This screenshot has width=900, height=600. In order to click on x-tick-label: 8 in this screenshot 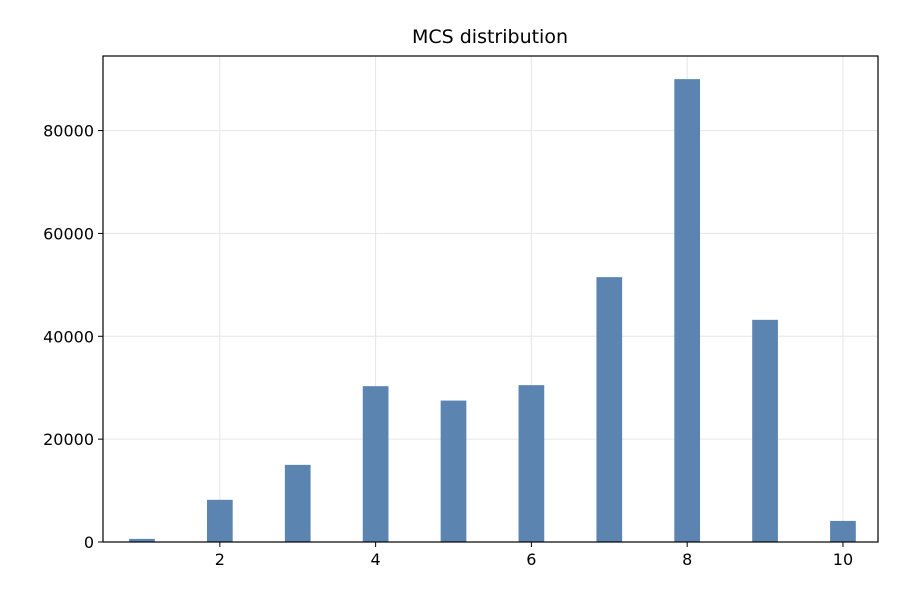, I will do `click(687, 559)`.